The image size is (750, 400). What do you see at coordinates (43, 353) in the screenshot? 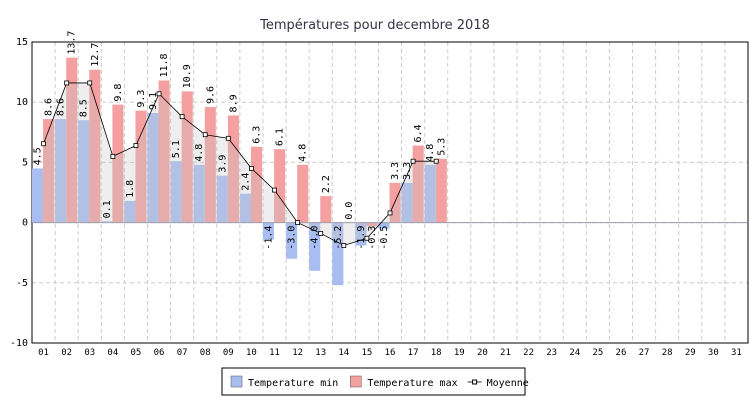
I see `x-tick-label: 01` at bounding box center [43, 353].